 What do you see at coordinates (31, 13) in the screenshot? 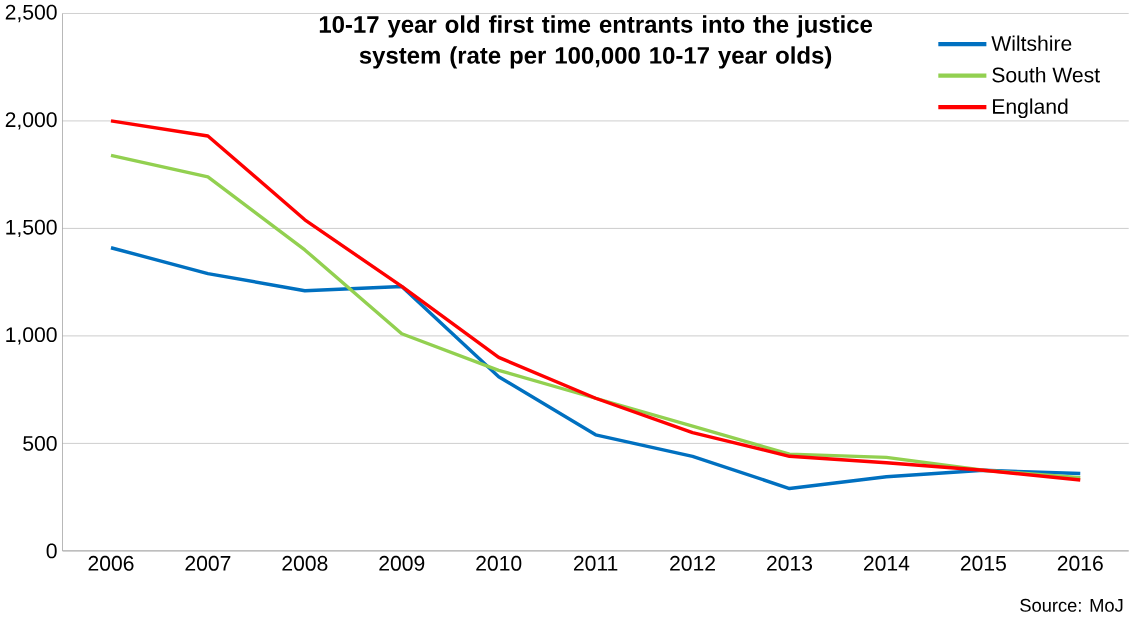
I see `y-tick-label: 2,500` at bounding box center [31, 13].